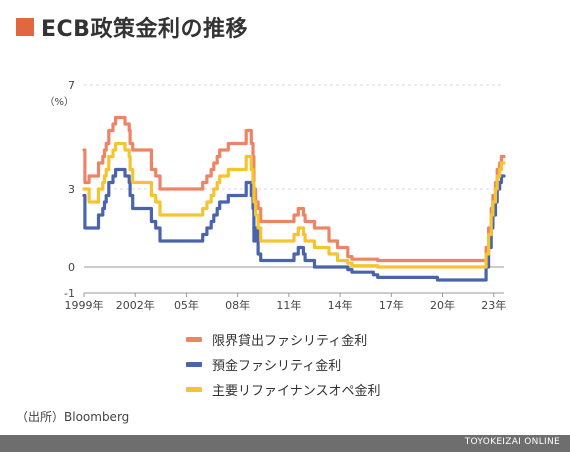 The image size is (570, 452). I want to click on x-tick-label: 11年, so click(288, 305).